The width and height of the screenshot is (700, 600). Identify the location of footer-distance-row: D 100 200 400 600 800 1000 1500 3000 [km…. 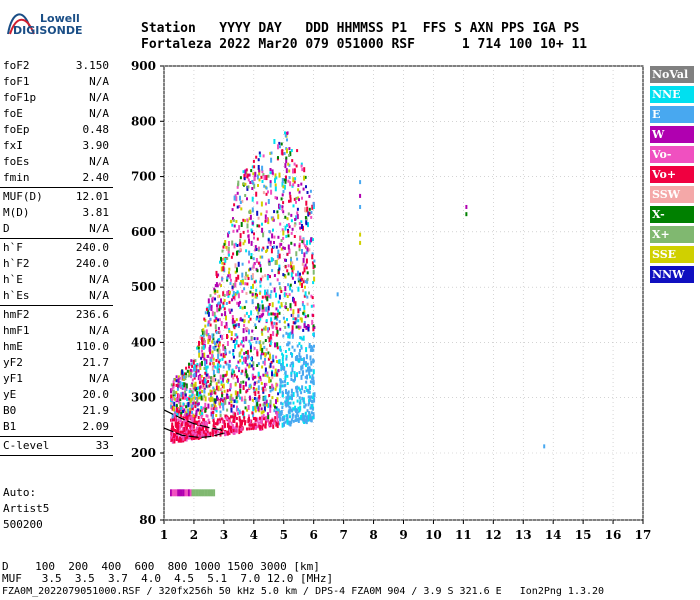
(161, 566).